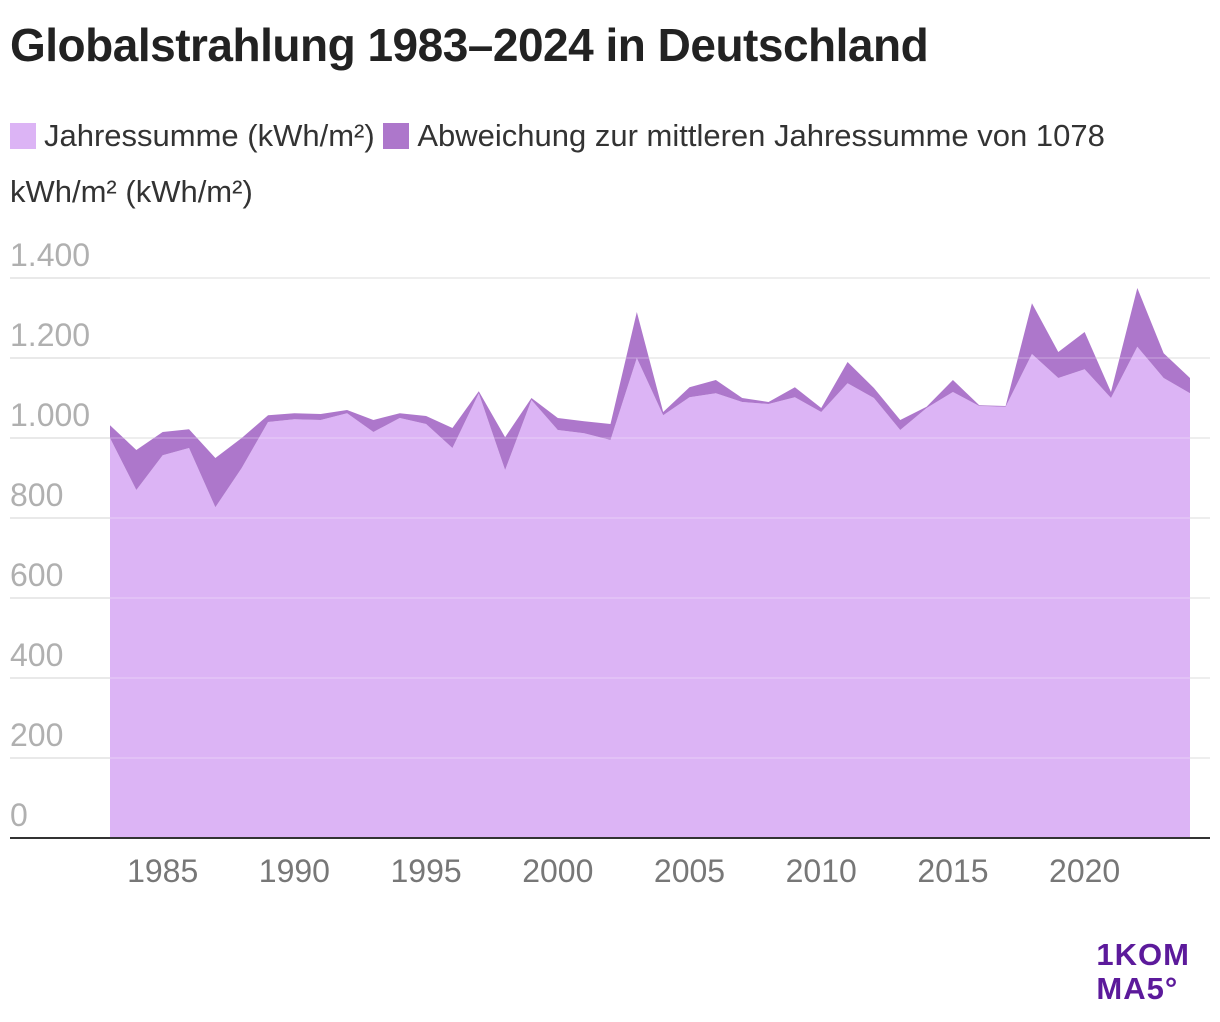  What do you see at coordinates (50, 255) in the screenshot?
I see `y-tick-label: 1.400` at bounding box center [50, 255].